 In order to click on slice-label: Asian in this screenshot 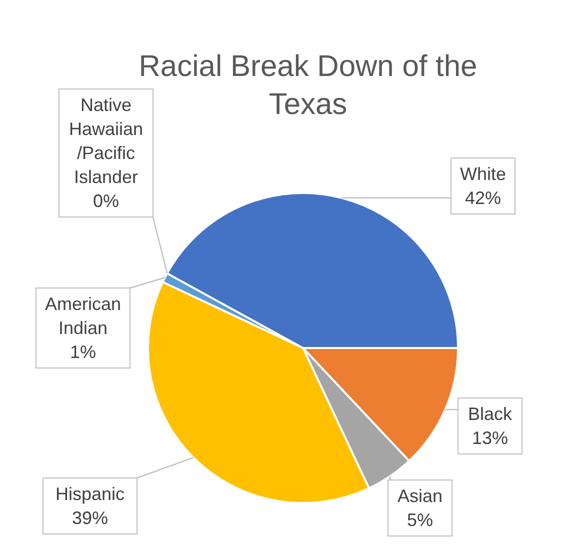, I will do `click(420, 496)`.